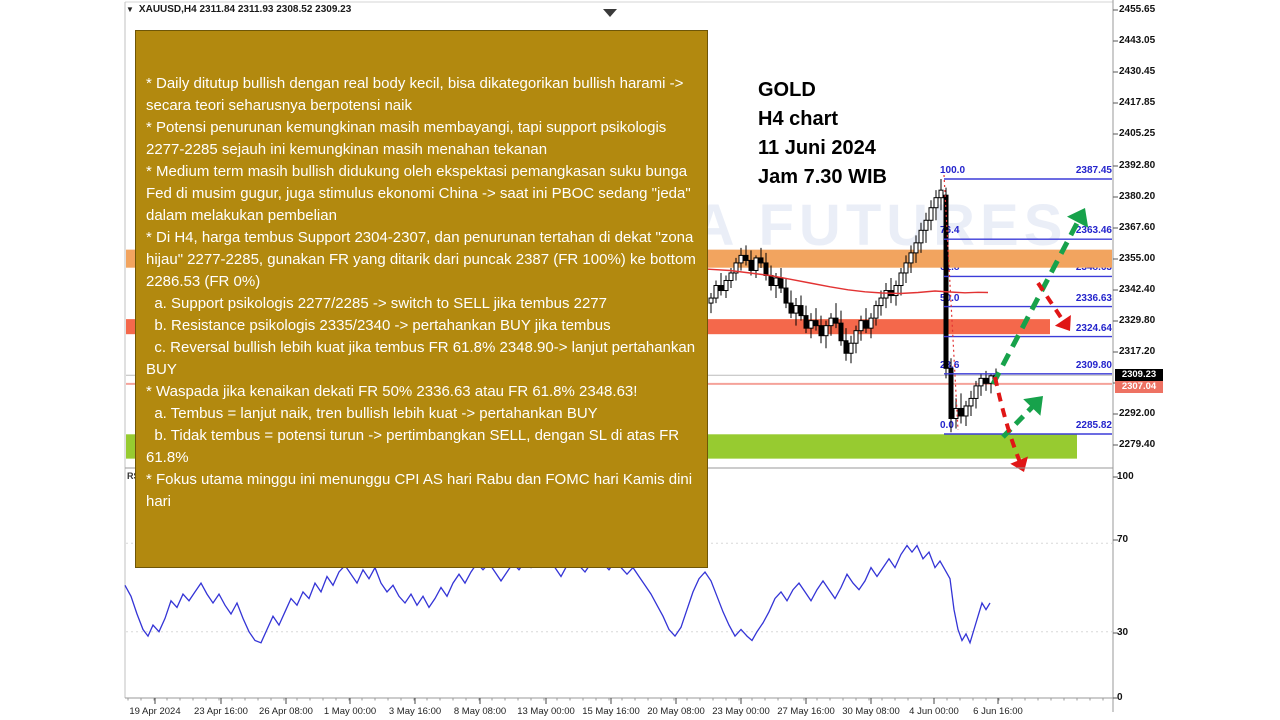 The height and width of the screenshot is (720, 1280). What do you see at coordinates (1026, 170) in the screenshot?
I see `fib-level-label: 100.0 2387.45` at bounding box center [1026, 170].